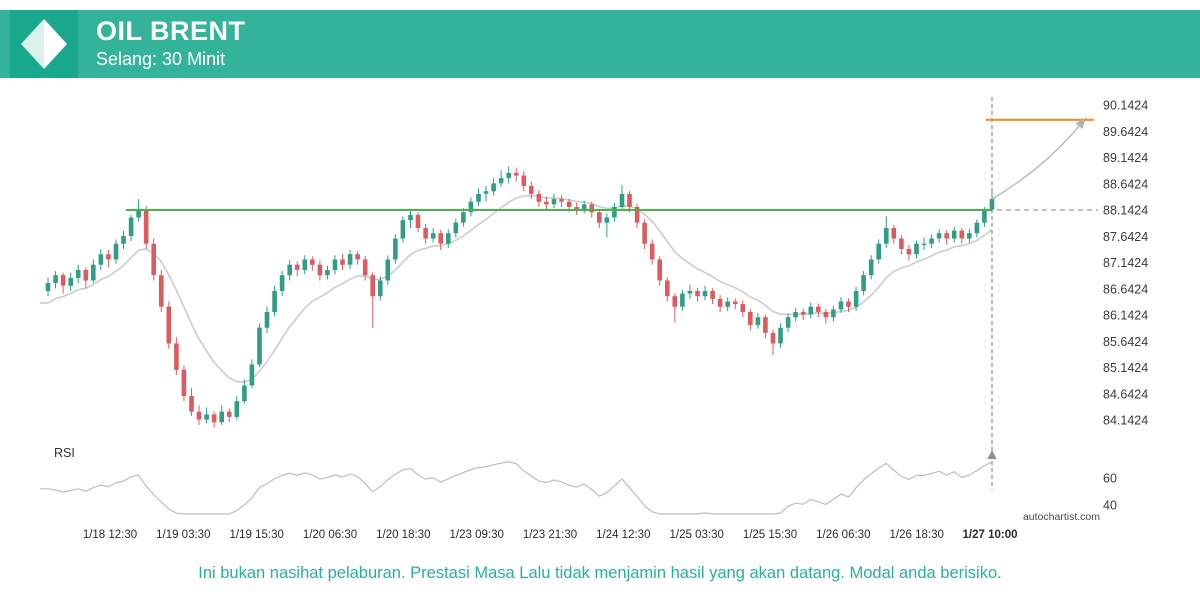  Describe the element at coordinates (1125, 237) in the screenshot. I see `svg-text: 87.6424` at that location.